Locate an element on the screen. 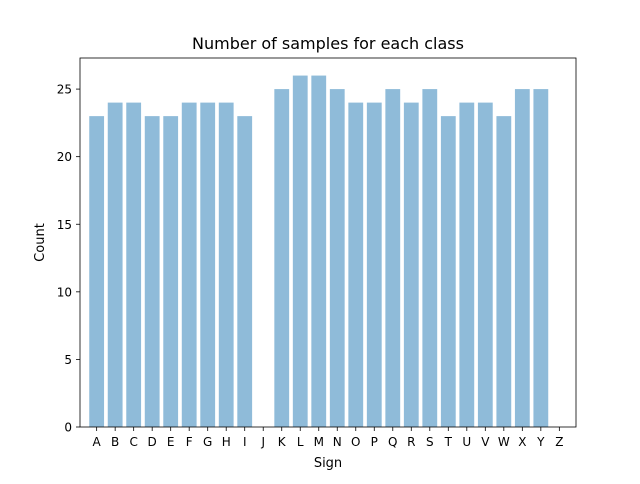  x-tick-label-E: E is located at coordinates (171, 442).